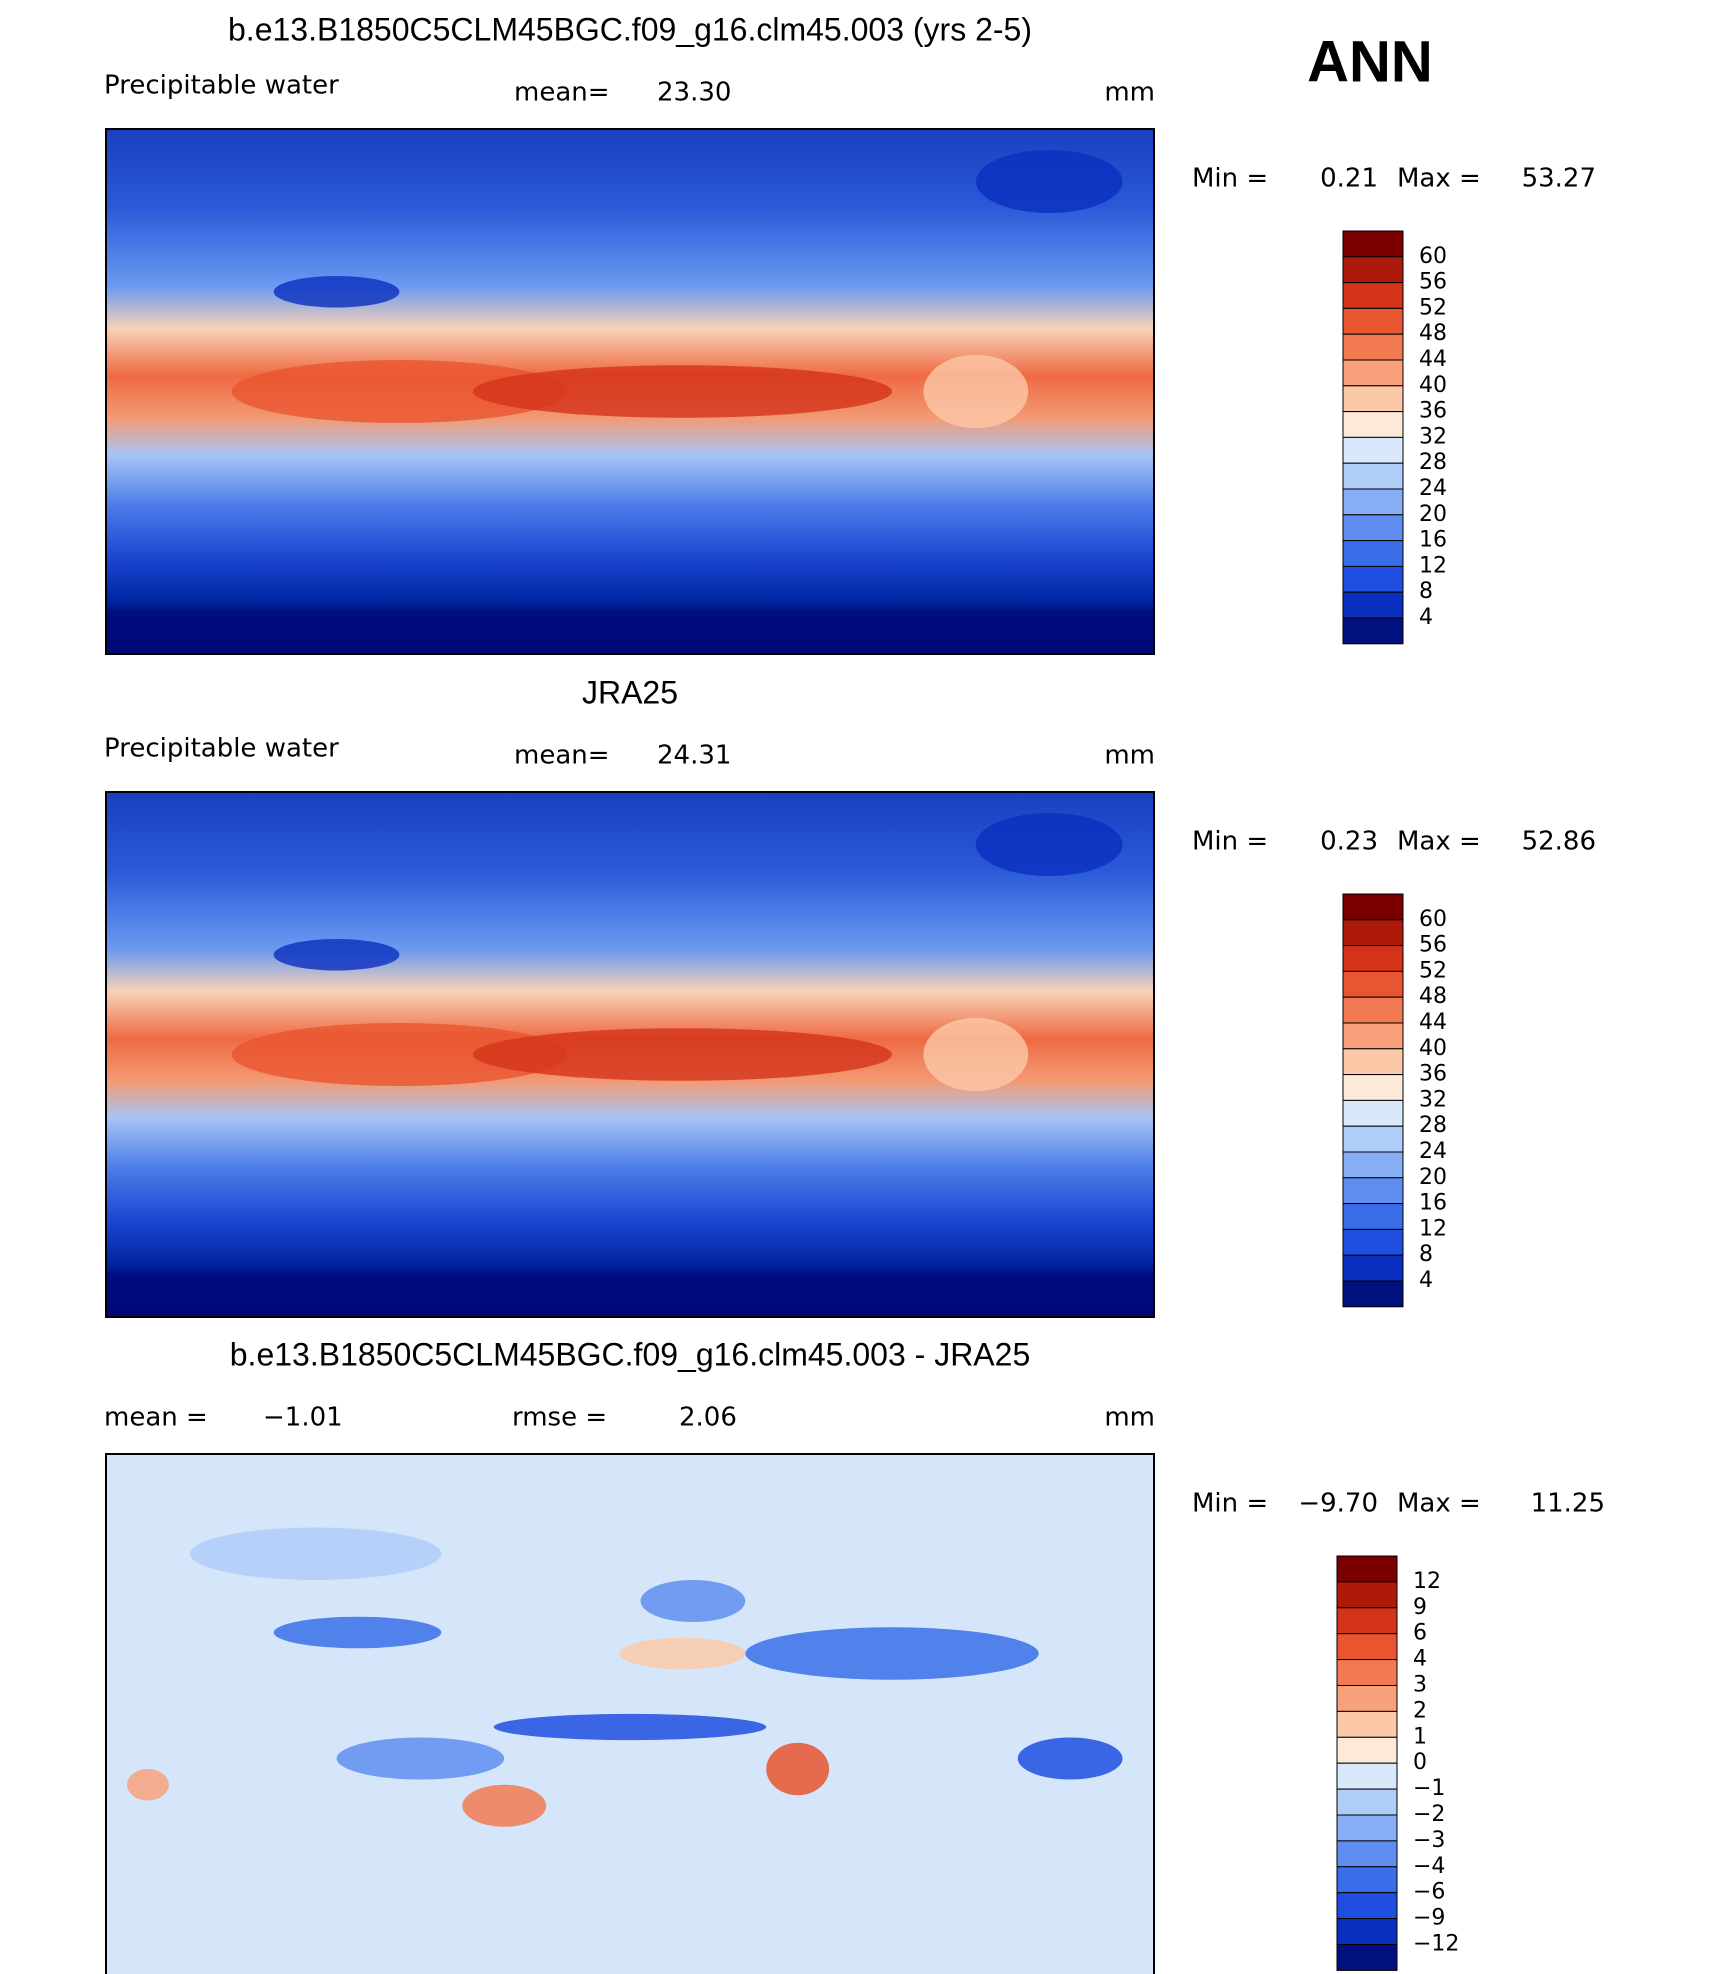 This screenshot has width=1710, height=1974. What do you see at coordinates (694, 93) in the screenshot?
I see `mean-value: 23.30` at bounding box center [694, 93].